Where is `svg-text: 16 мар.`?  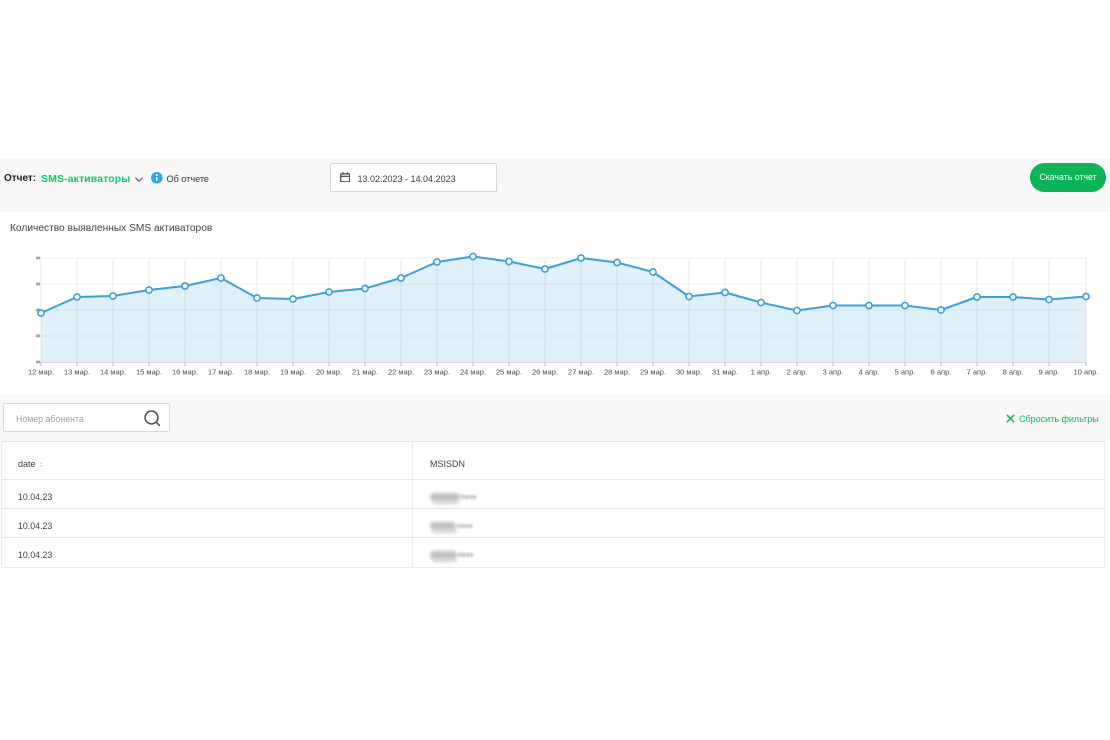
svg-text: 16 мар. is located at coordinates (185, 372).